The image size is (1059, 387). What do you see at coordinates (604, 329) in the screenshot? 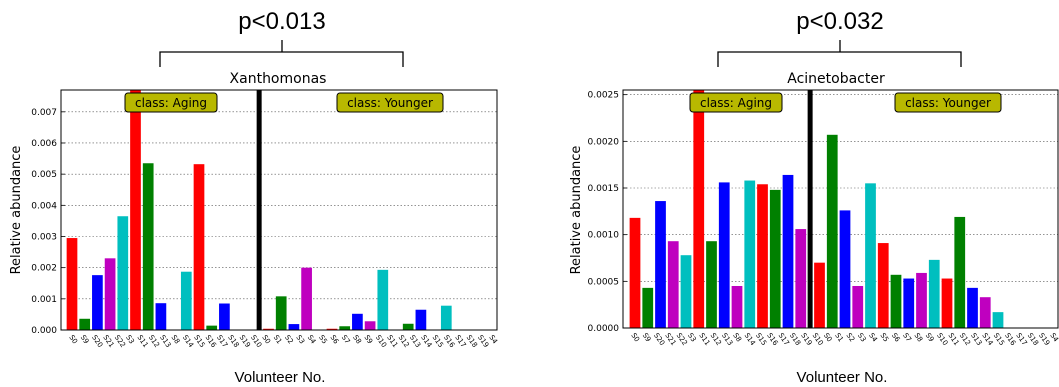
I see `y-tick-label: 0.0000` at bounding box center [604, 329].